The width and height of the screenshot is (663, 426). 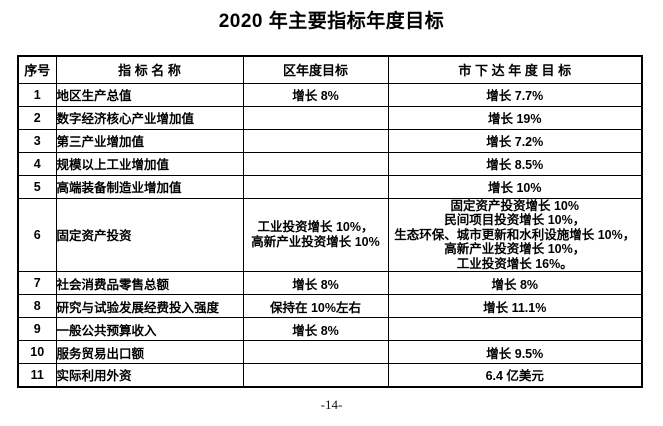 What do you see at coordinates (37, 117) in the screenshot?
I see `cell-no: 2` at bounding box center [37, 117].